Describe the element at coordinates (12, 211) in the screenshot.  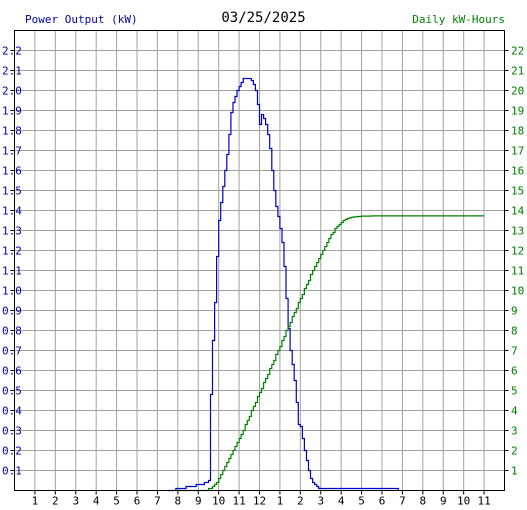
I see `left-tick-label: 1.4` at that location.